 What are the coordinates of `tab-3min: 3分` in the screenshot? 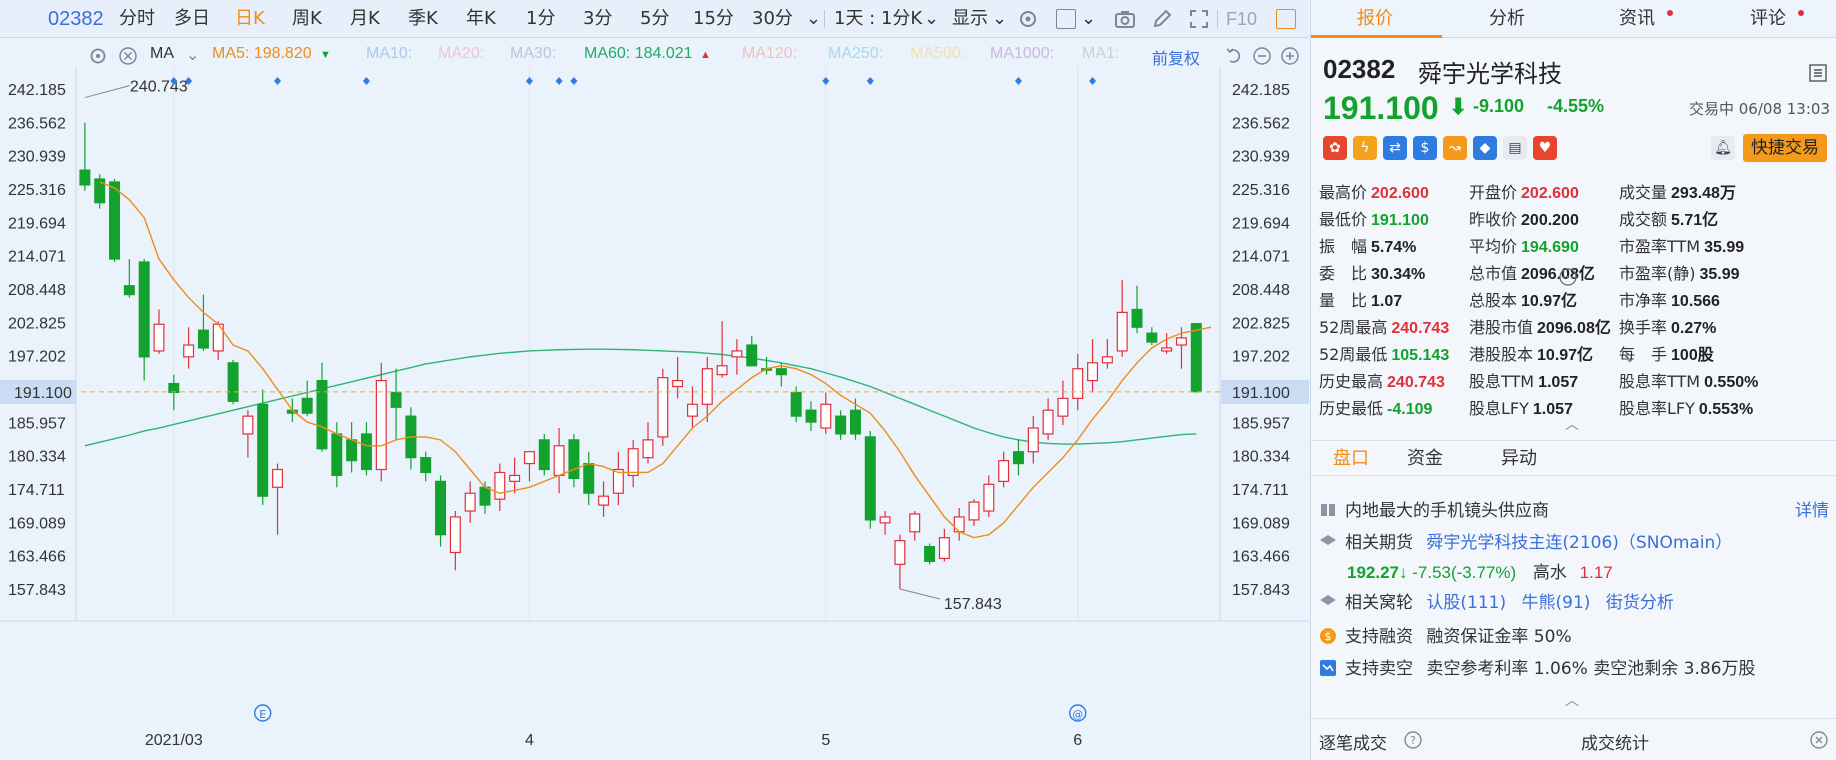 It's located at (598, 18).